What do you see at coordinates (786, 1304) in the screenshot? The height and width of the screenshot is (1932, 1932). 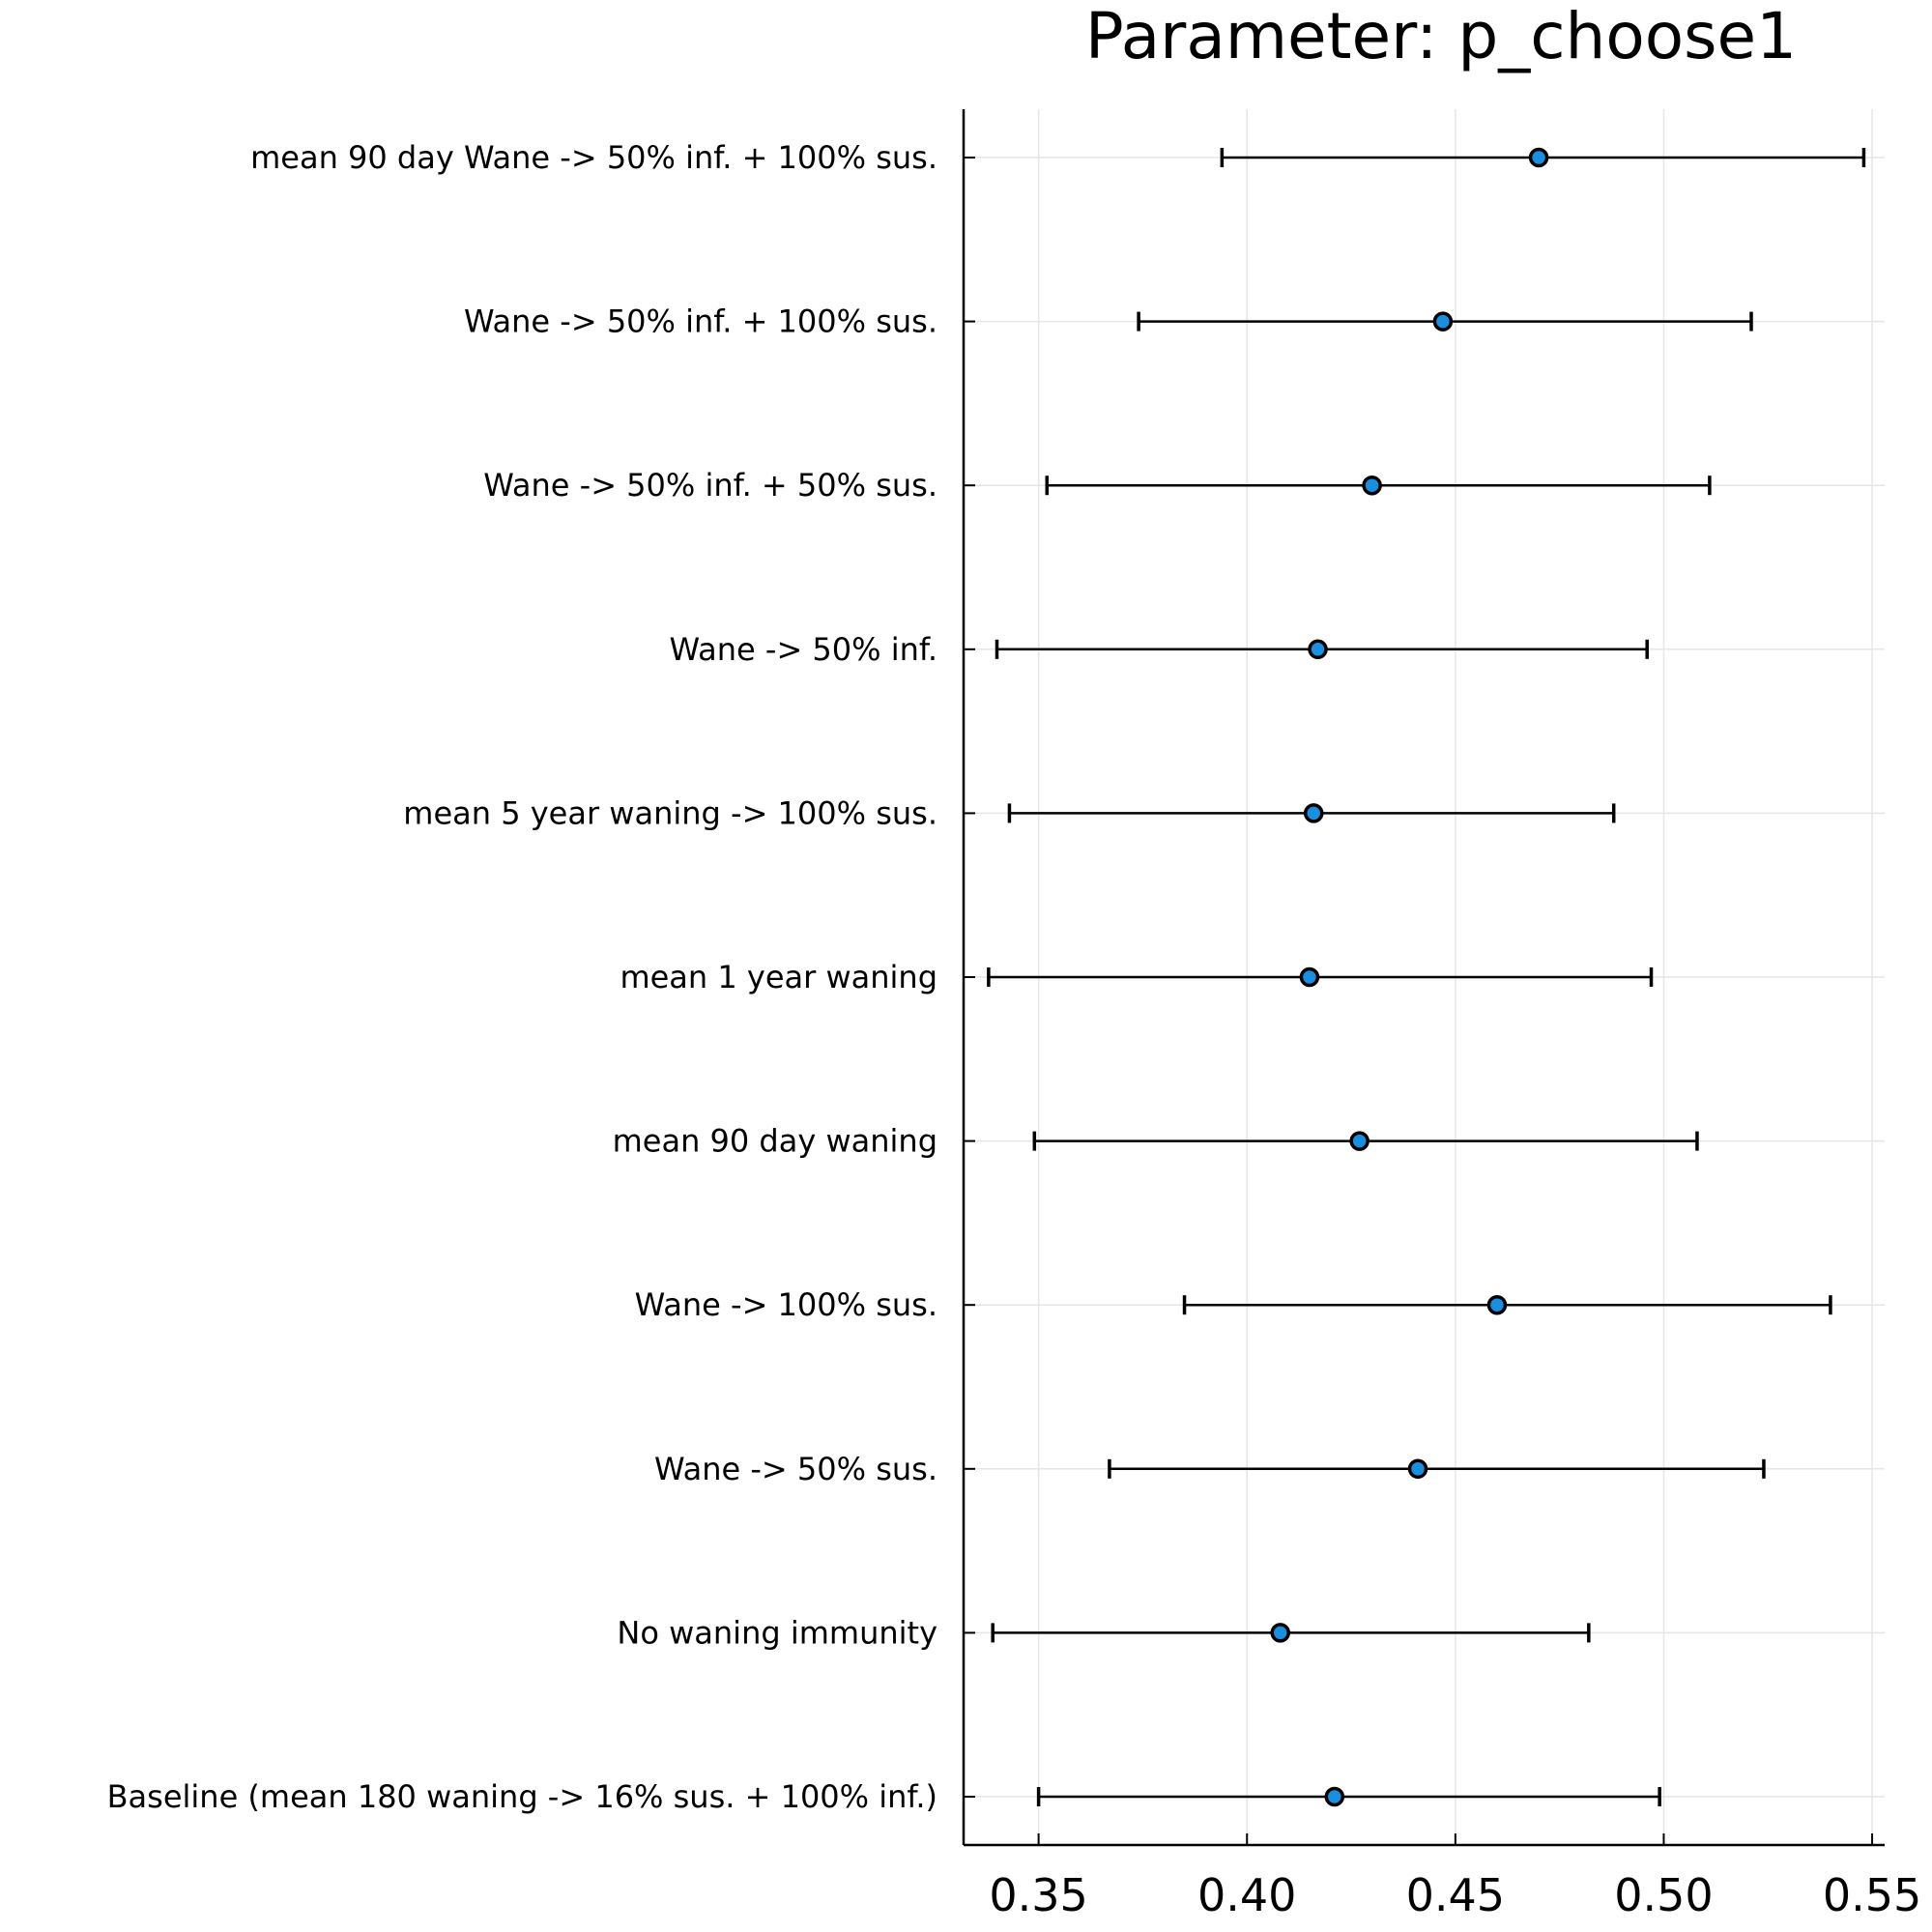 I see `category-label: Wane -> 100% sus.` at bounding box center [786, 1304].